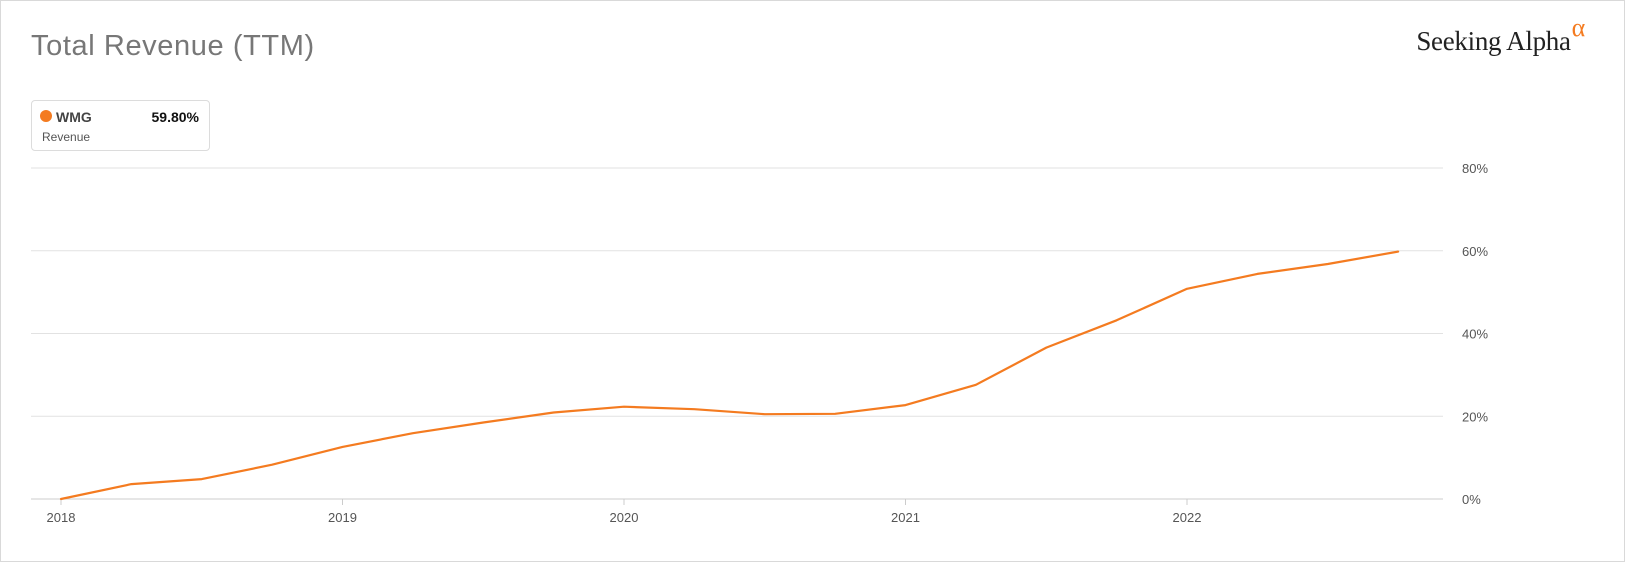 The height and width of the screenshot is (562, 1625). I want to click on y-tick-label: 60%, so click(1475, 251).